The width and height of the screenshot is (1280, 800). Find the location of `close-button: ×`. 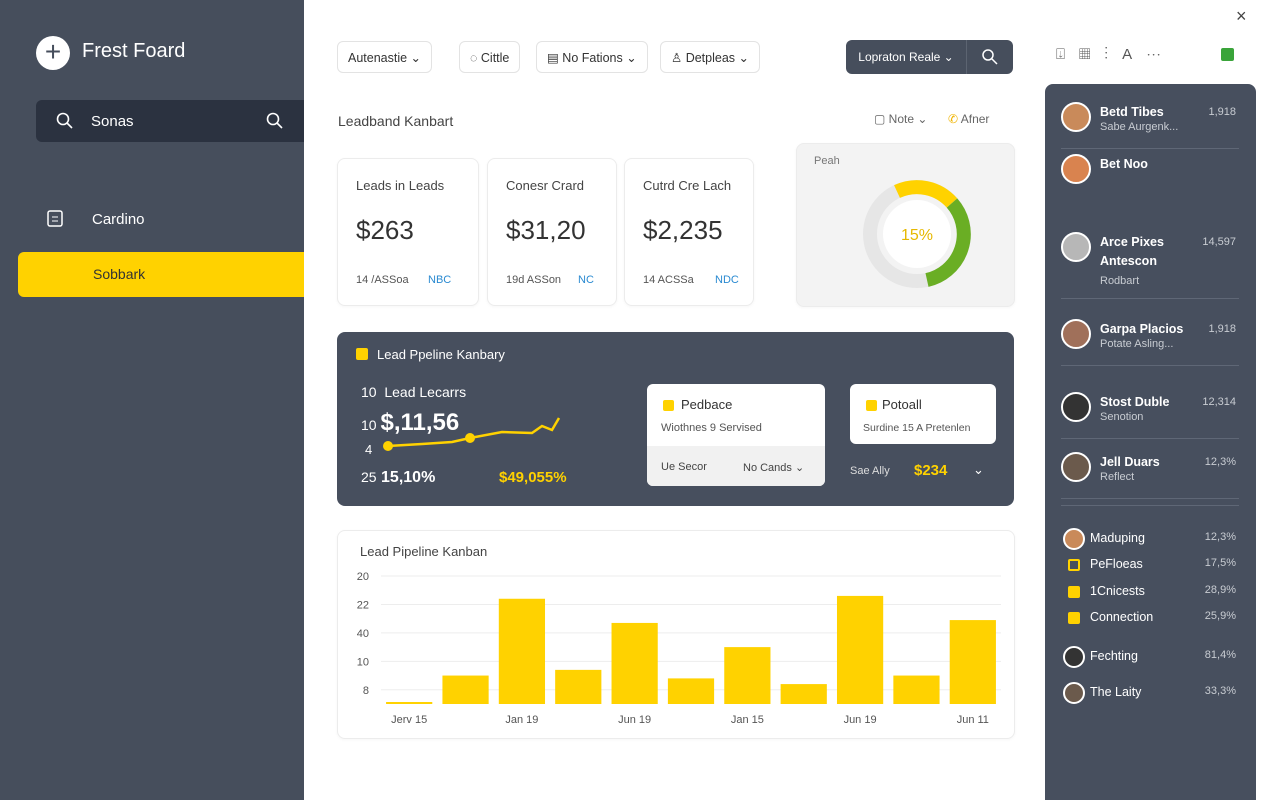

close-button: × is located at coordinates (1241, 16).